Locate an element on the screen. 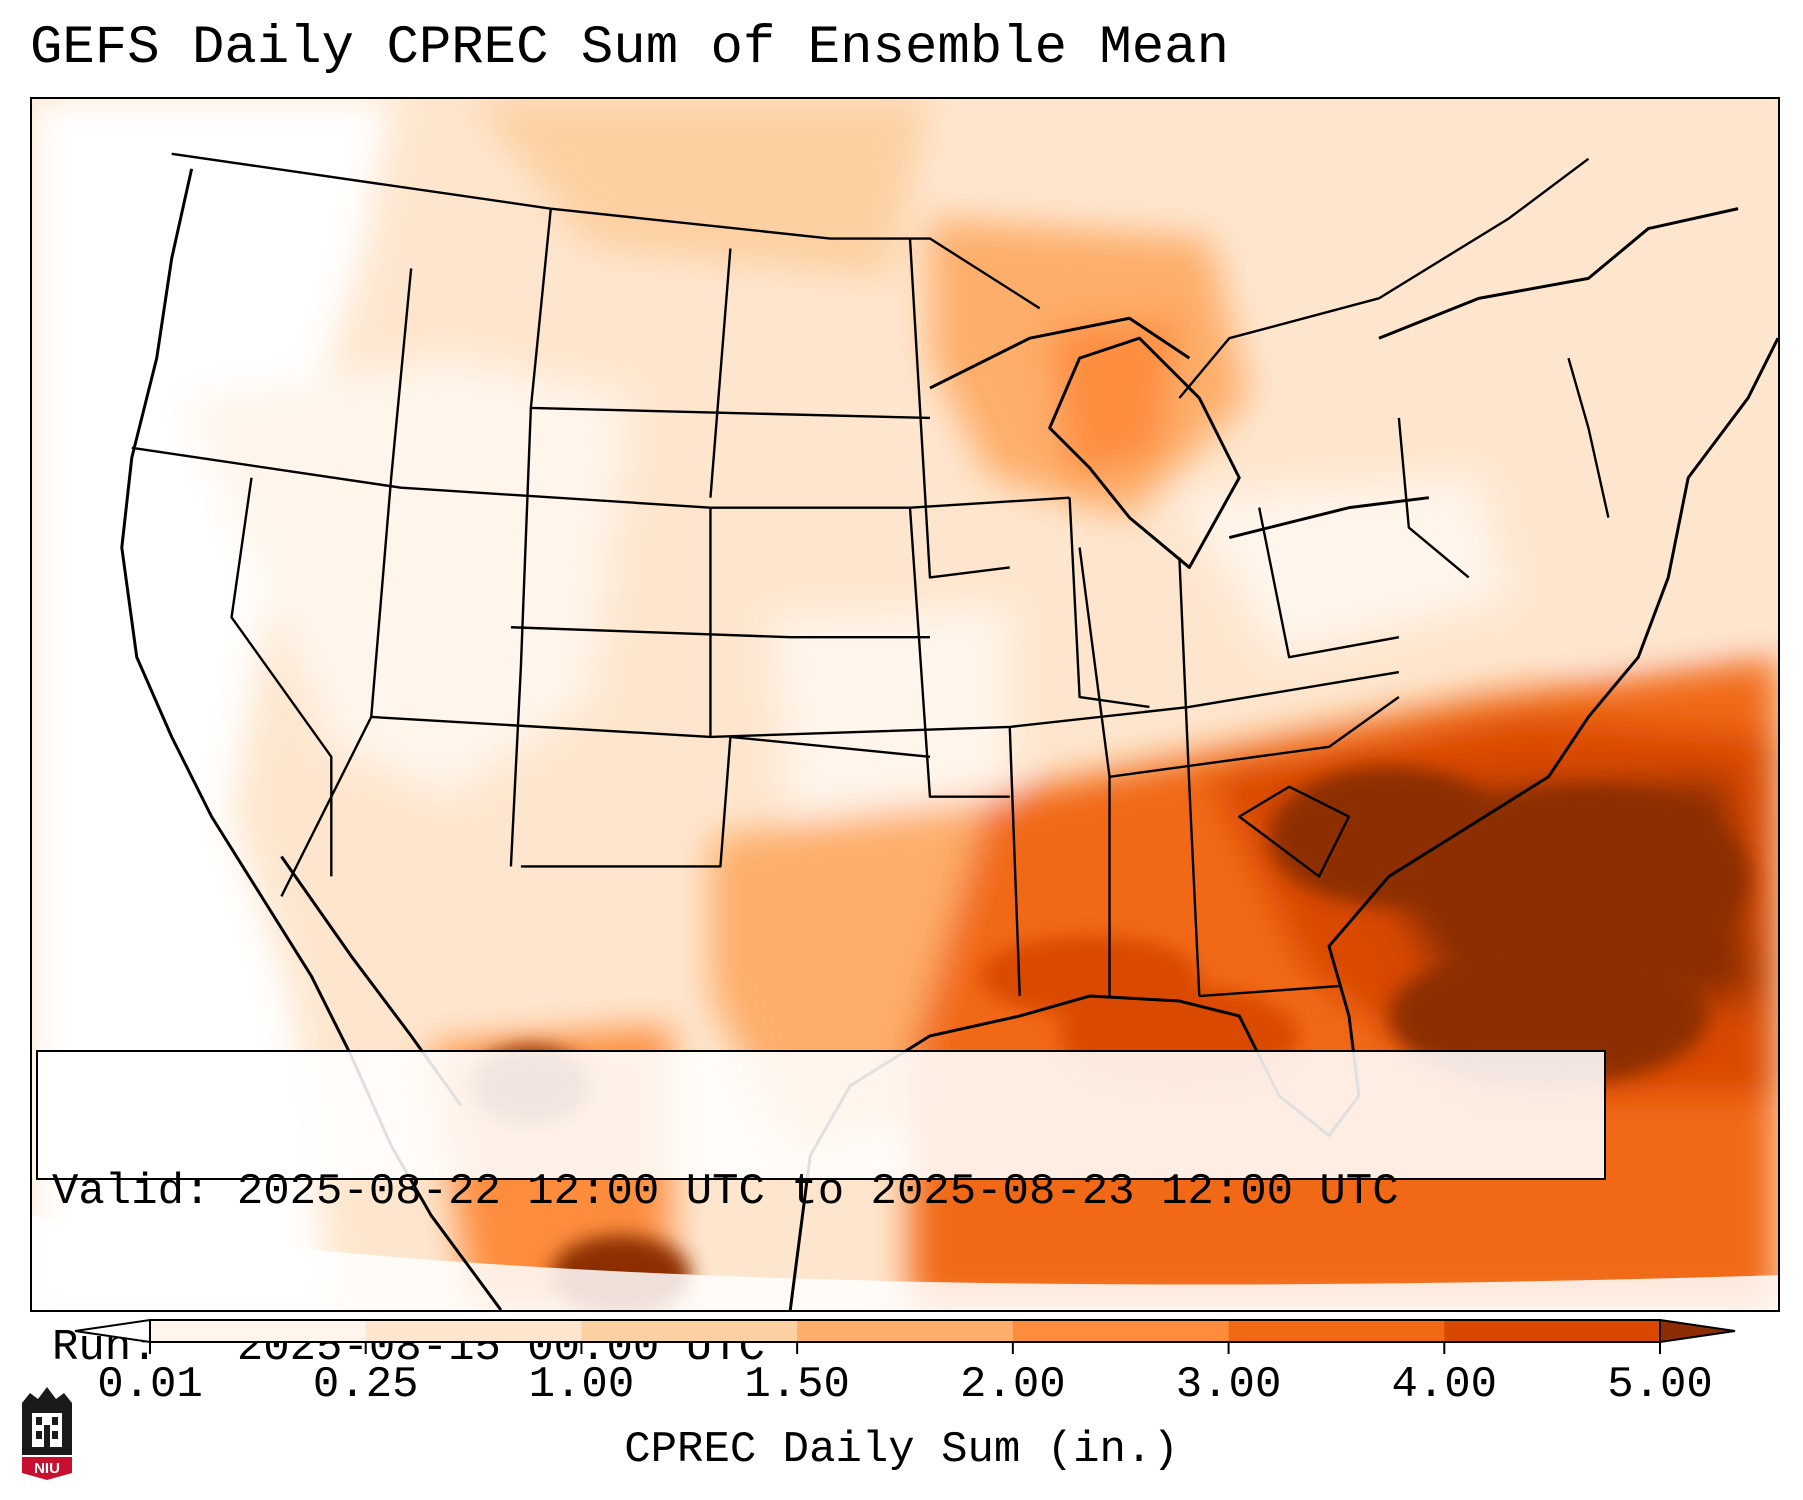 Image resolution: width=1803 pixels, height=1500 pixels. svg-text: NIU is located at coordinates (47, 1468).